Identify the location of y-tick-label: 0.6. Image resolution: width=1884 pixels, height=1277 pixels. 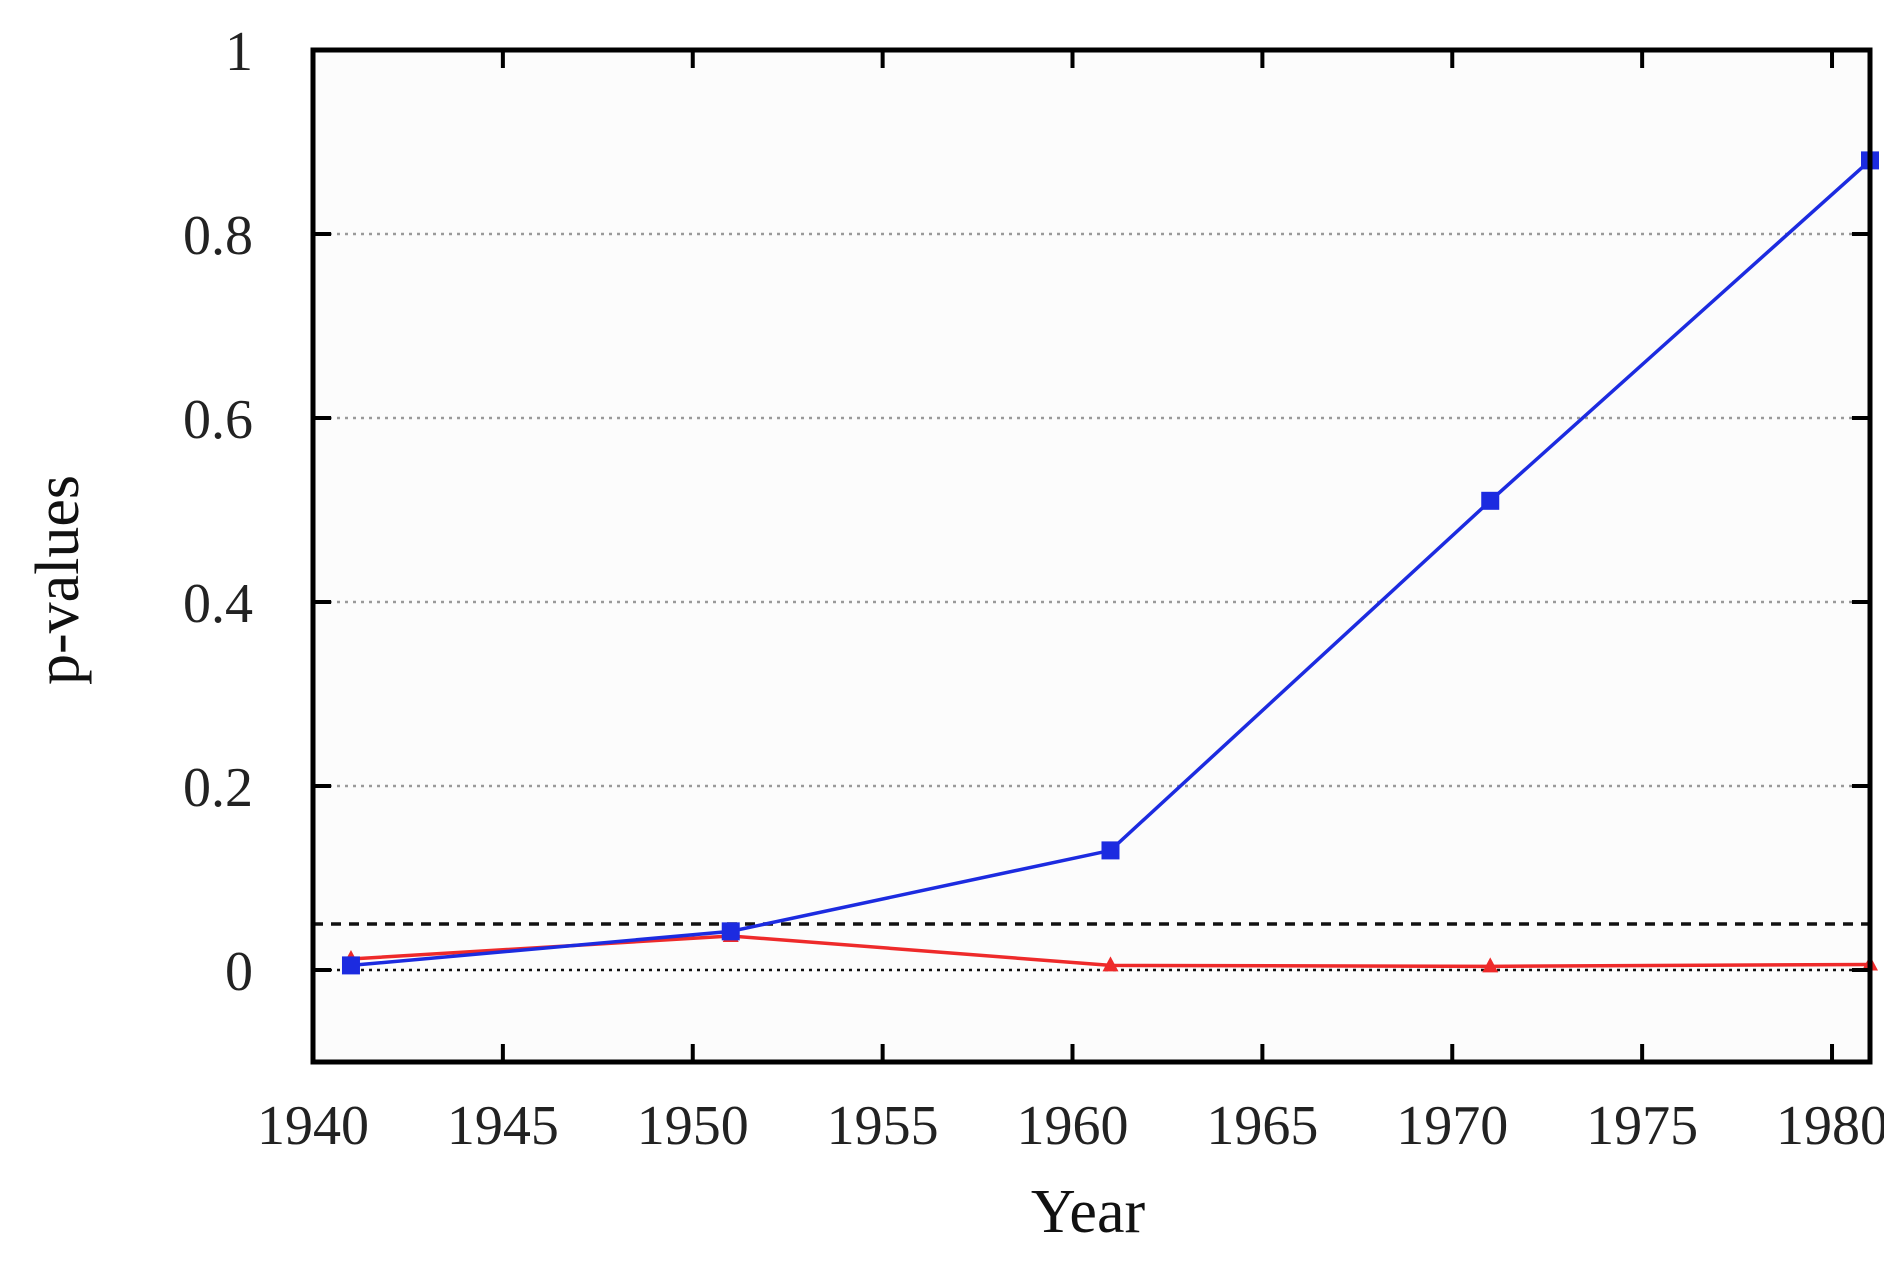
(218, 420).